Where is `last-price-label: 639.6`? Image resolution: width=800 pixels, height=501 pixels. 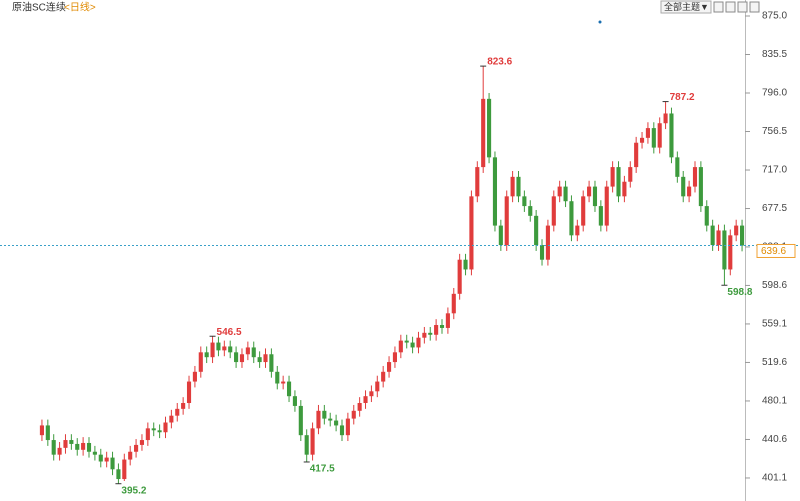
last-price-label: 639.6 is located at coordinates (773, 251).